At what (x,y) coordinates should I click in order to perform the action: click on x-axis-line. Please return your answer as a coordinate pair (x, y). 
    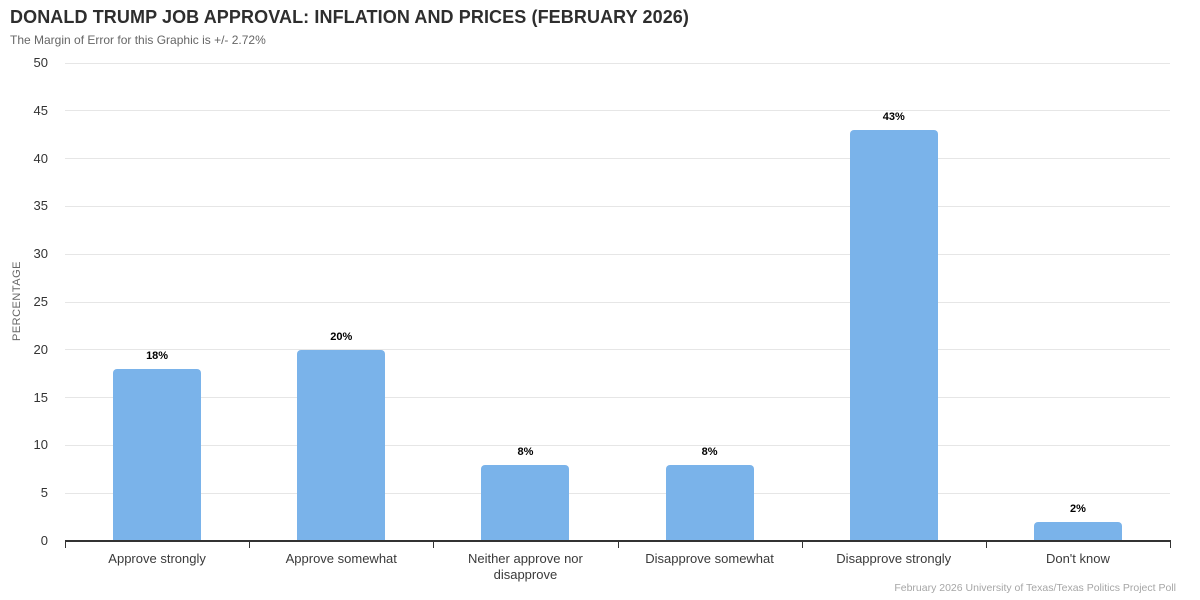
    Looking at the image, I should click on (618, 541).